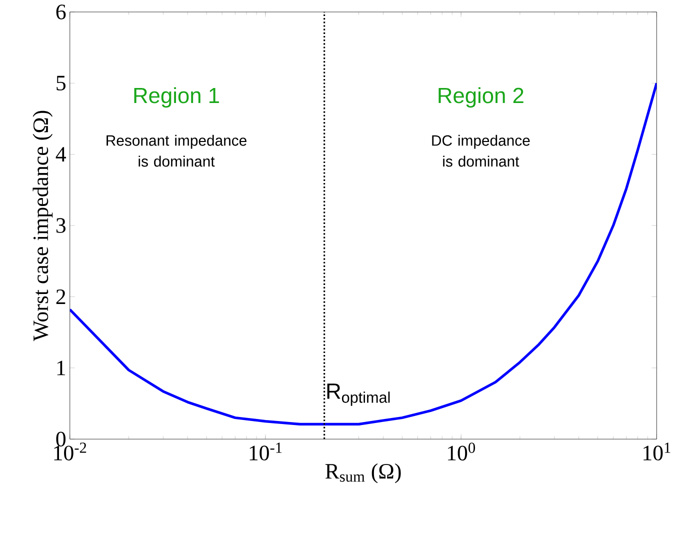 The width and height of the screenshot is (675, 544). I want to click on annotation: Region 2, so click(481, 97).